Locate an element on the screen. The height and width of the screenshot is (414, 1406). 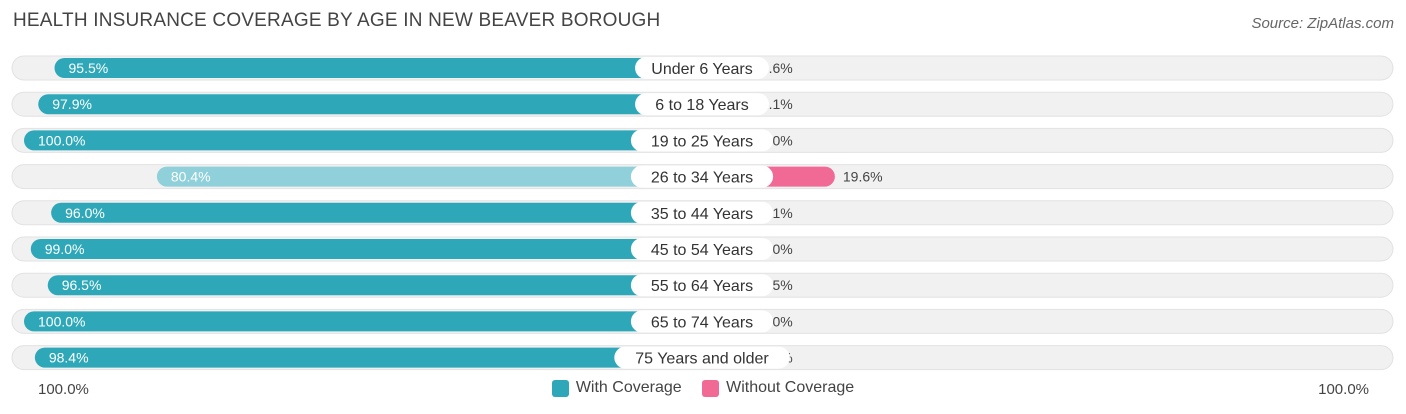
data-label-with-45-to-54-years: 99.0% is located at coordinates (65, 249).